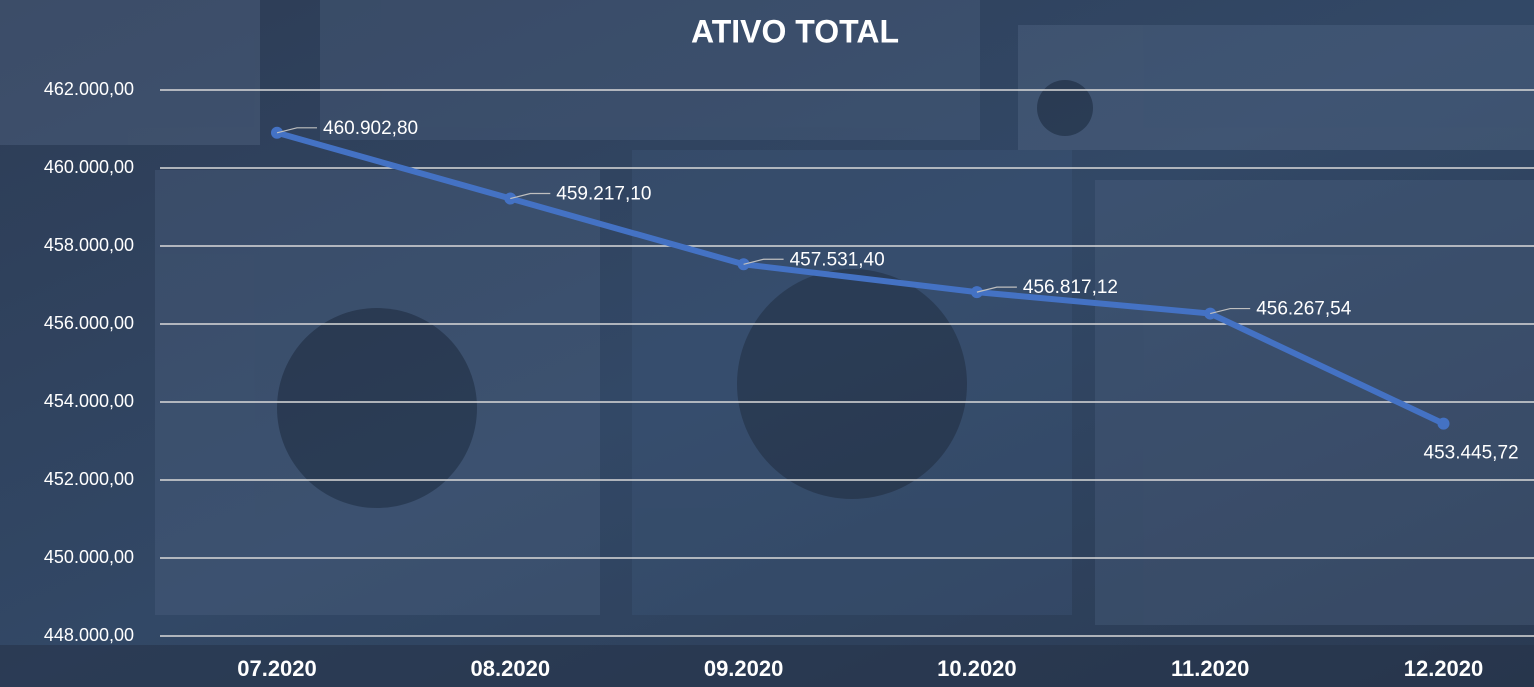  What do you see at coordinates (89, 557) in the screenshot?
I see `y-tick-label: 450.000,00` at bounding box center [89, 557].